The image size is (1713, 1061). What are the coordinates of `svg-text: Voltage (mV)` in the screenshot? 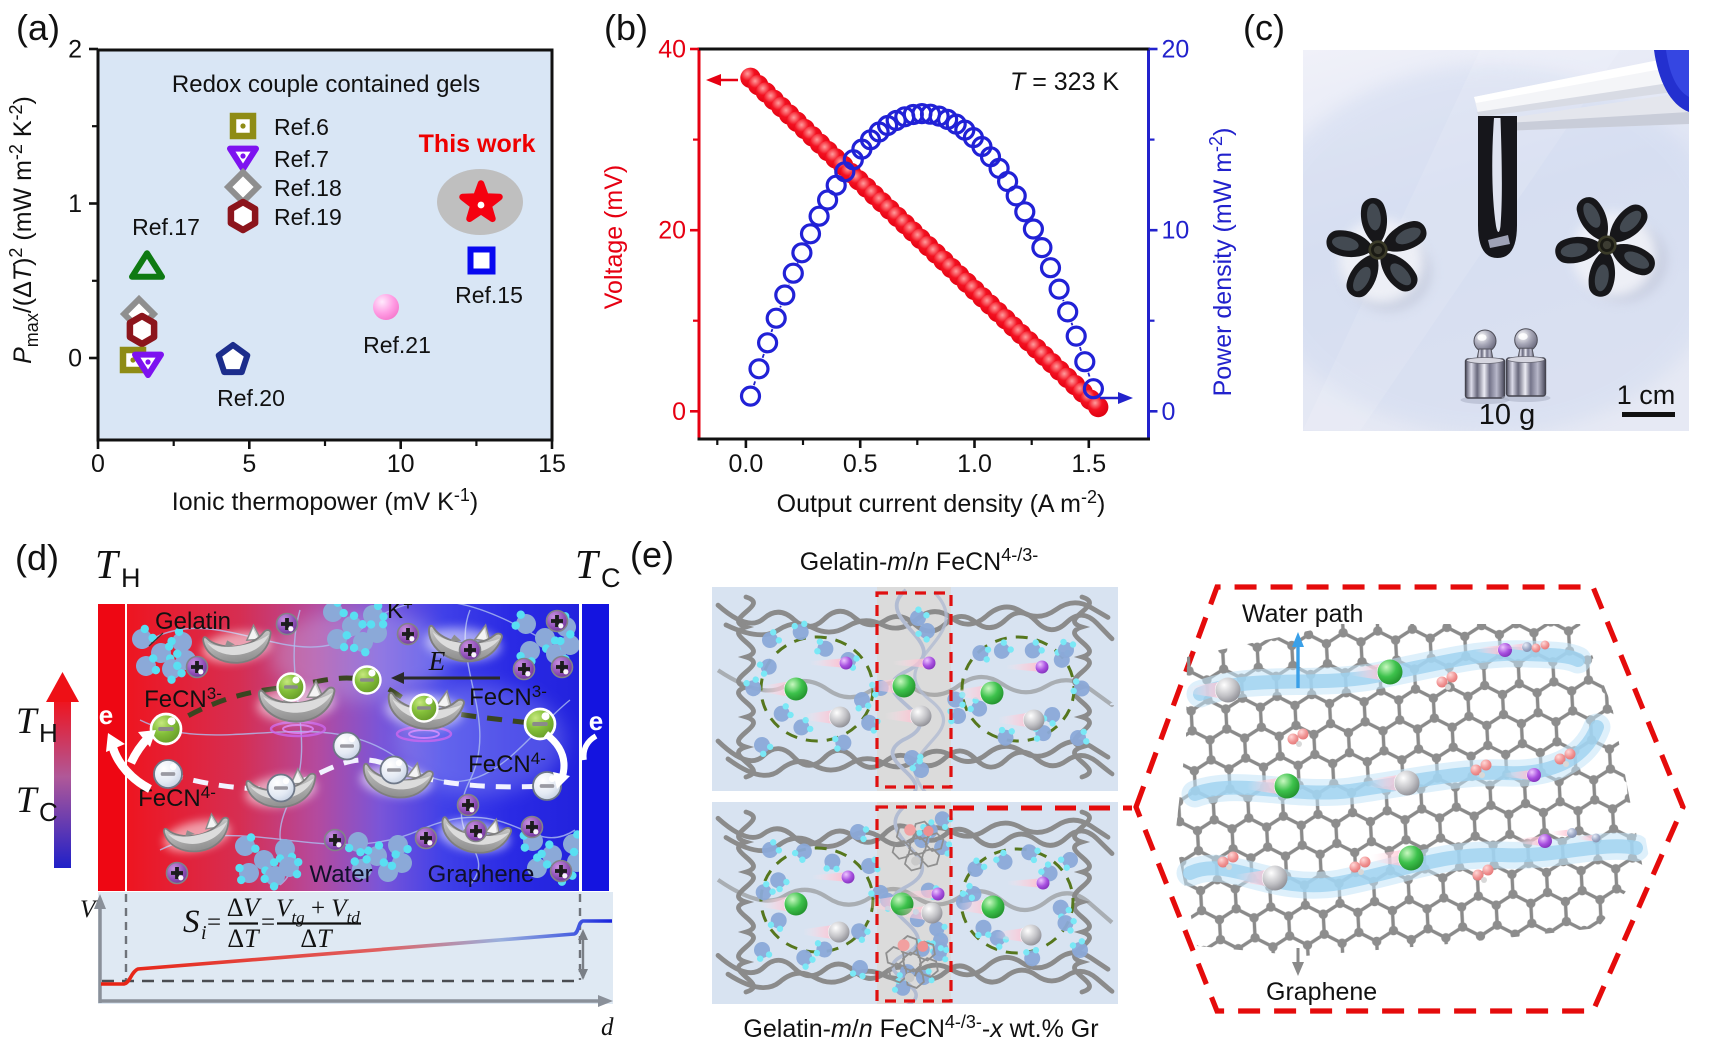 It's located at (614, 237).